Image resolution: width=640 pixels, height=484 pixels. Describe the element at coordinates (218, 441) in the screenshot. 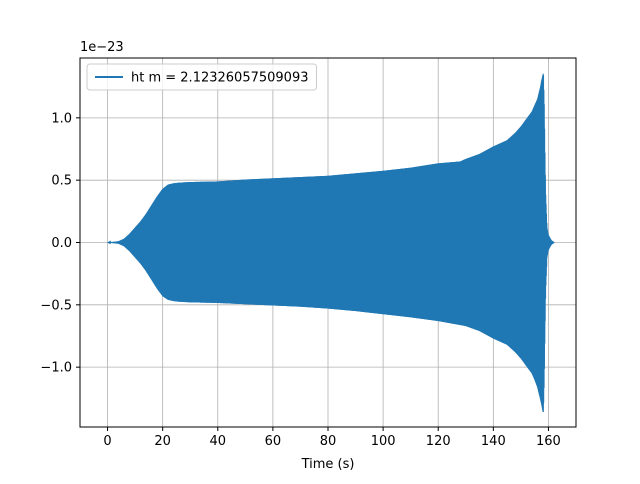

I see `x-tick-label: 40` at that location.